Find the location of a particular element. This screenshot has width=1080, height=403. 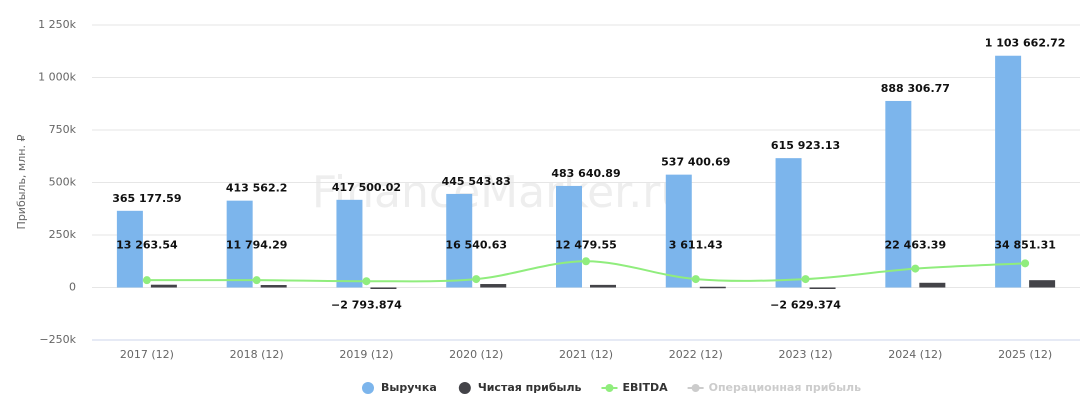

y-tick-label: 1 250k is located at coordinates (57, 24).